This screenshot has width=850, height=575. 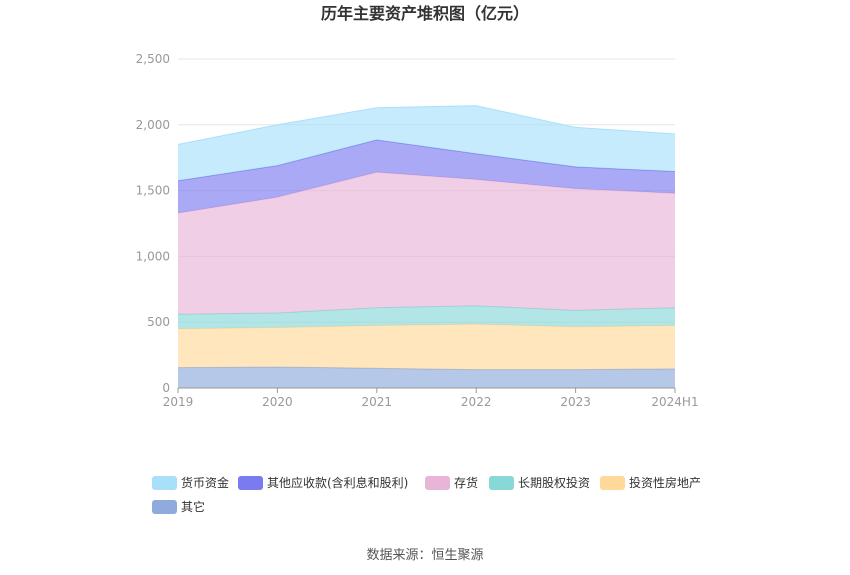 What do you see at coordinates (424, 555) in the screenshot?
I see `source-note: 数据来源：恒生聚源` at bounding box center [424, 555].